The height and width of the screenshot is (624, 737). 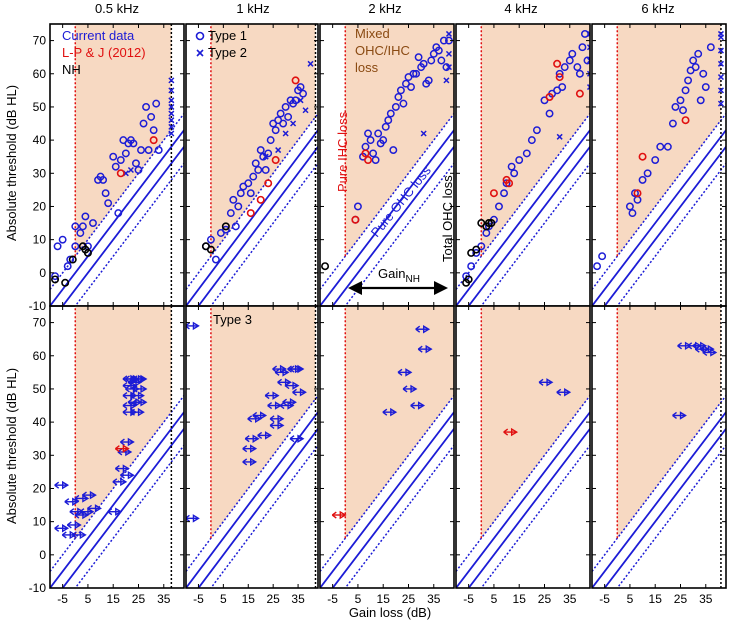 What do you see at coordinates (398, 288) in the screenshot?
I see `gain-nh-arrow` at bounding box center [398, 288].